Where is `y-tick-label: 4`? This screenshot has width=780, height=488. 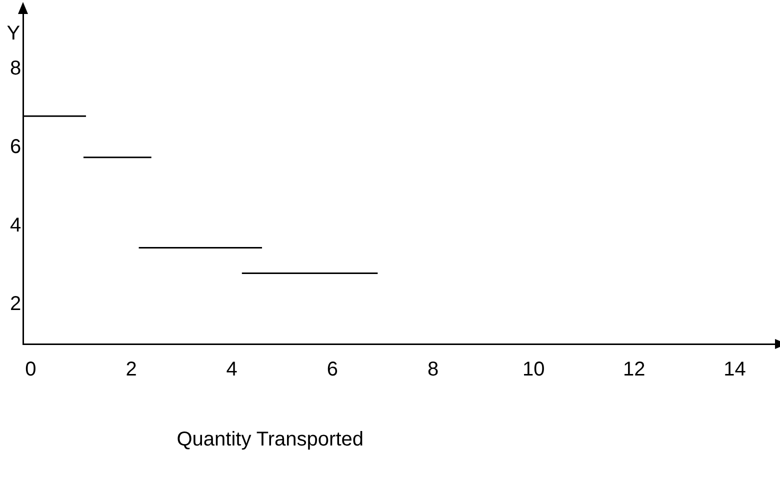
y-tick-label: 4 is located at coordinates (16, 225).